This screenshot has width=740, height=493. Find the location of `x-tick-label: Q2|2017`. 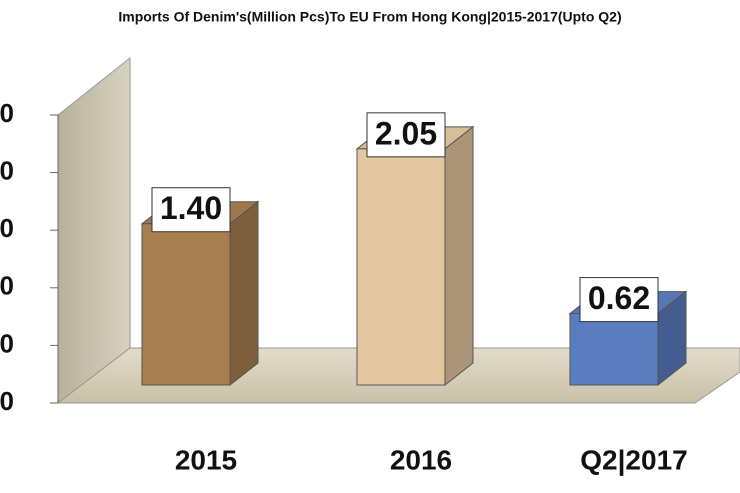

x-tick-label: Q2|2017 is located at coordinates (633, 459).